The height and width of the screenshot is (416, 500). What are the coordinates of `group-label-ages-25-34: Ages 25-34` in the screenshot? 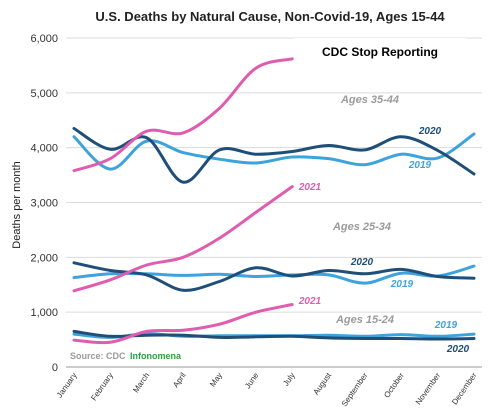 It's located at (361, 227).